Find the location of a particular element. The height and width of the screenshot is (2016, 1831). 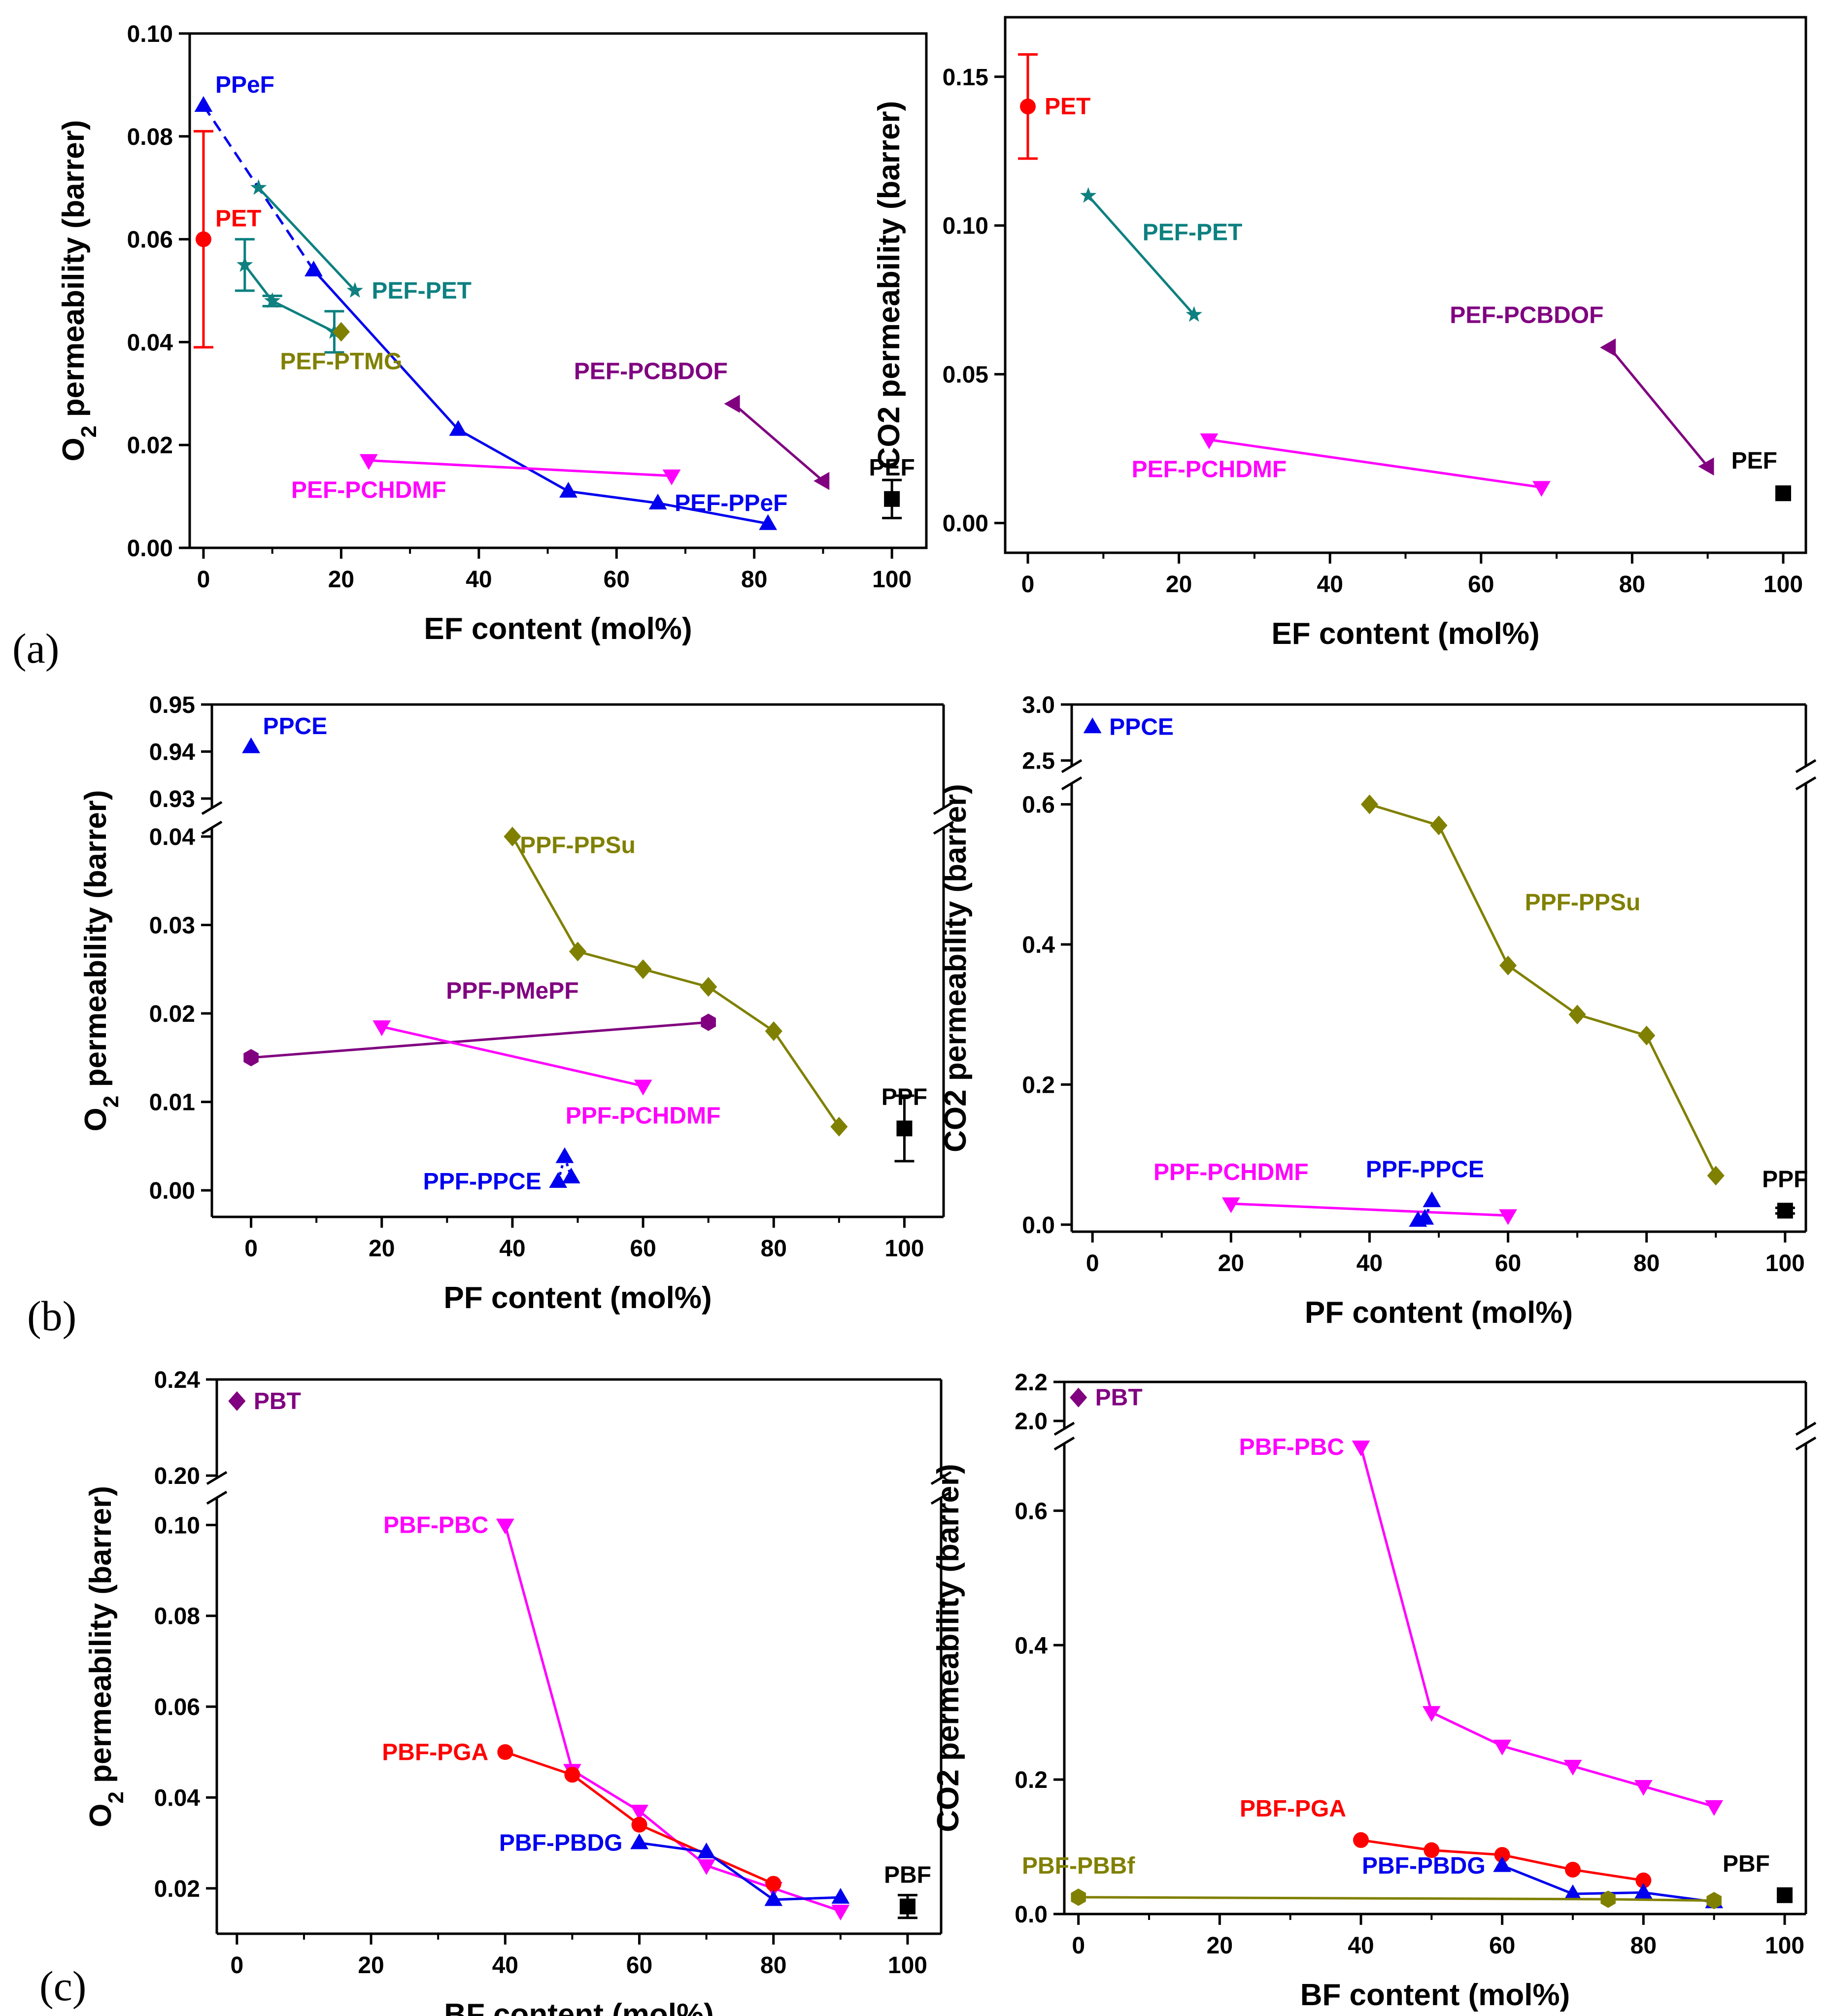

series-label: PEF is located at coordinates (892, 468).